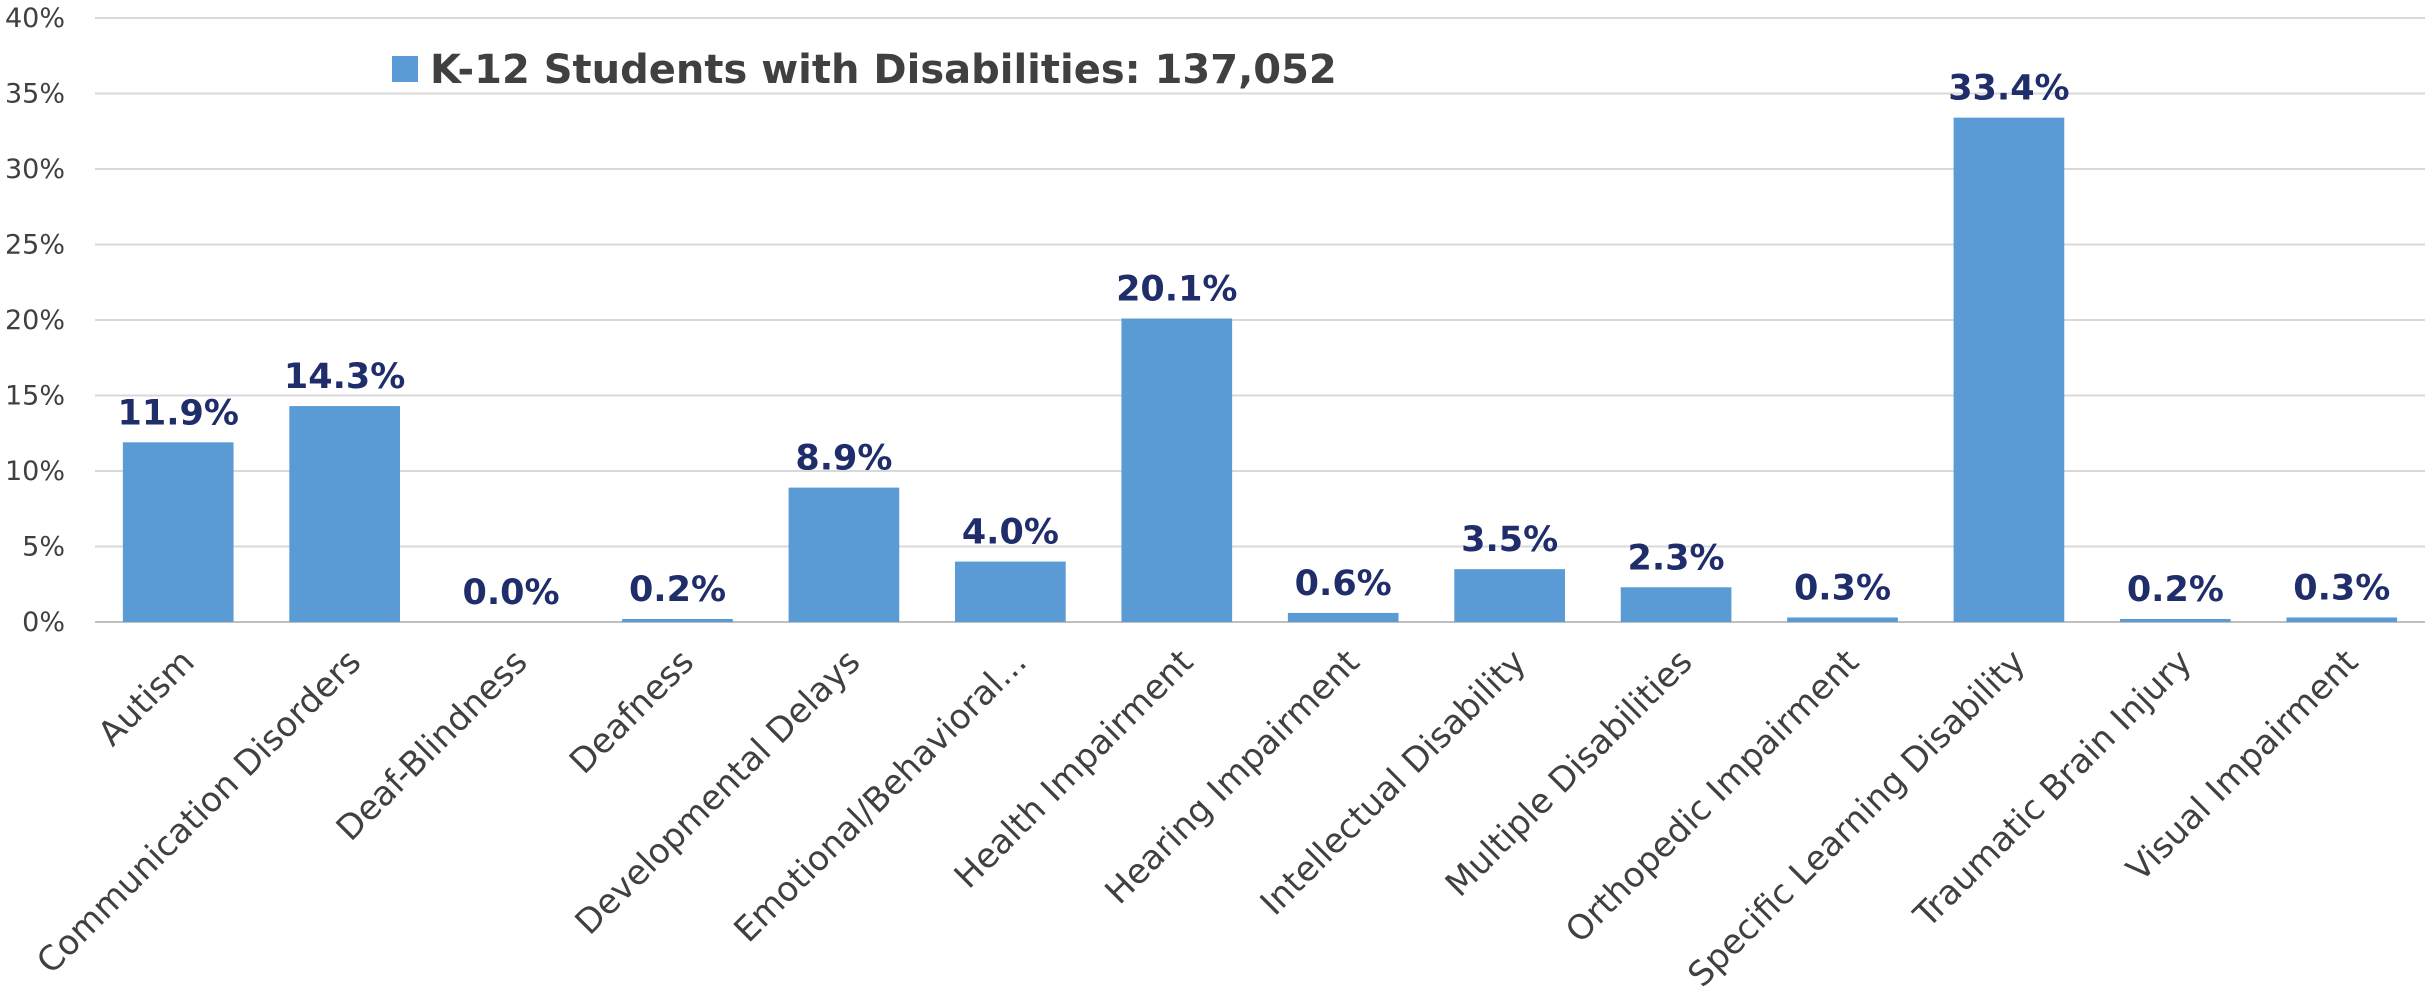  What do you see at coordinates (35, 169) in the screenshot?
I see `y-tick-label: 30%` at bounding box center [35, 169].